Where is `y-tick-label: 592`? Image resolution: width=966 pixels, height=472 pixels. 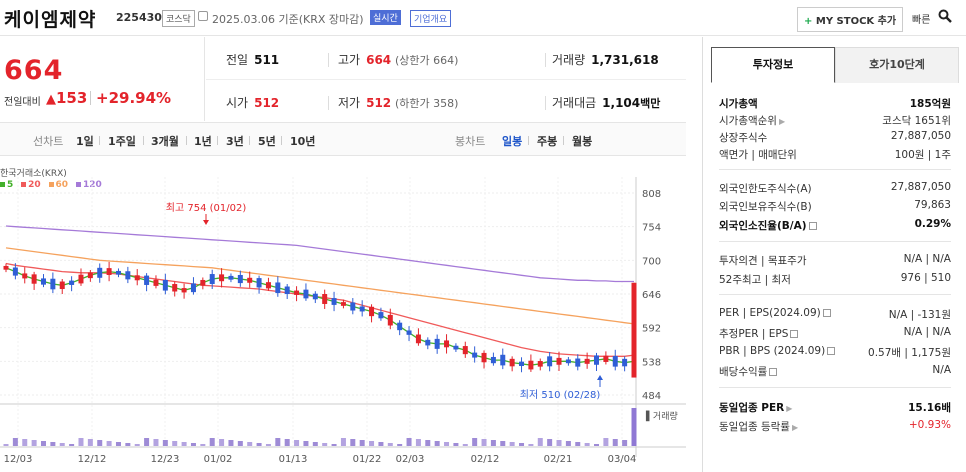 y-tick-label: 592 is located at coordinates (651, 329).